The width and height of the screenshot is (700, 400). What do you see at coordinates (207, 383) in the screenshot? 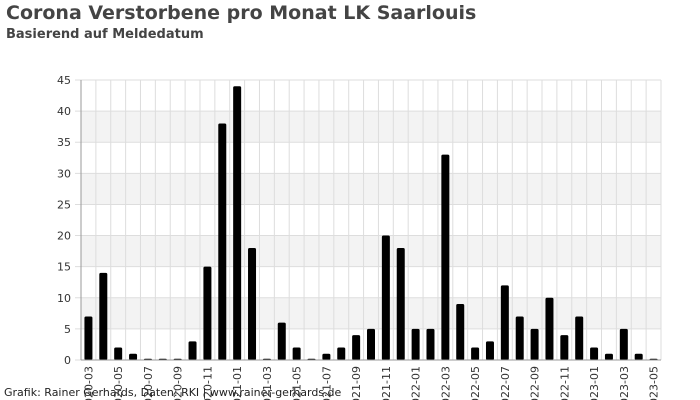
I see `x-tick-label: 2020-11` at bounding box center [207, 383].